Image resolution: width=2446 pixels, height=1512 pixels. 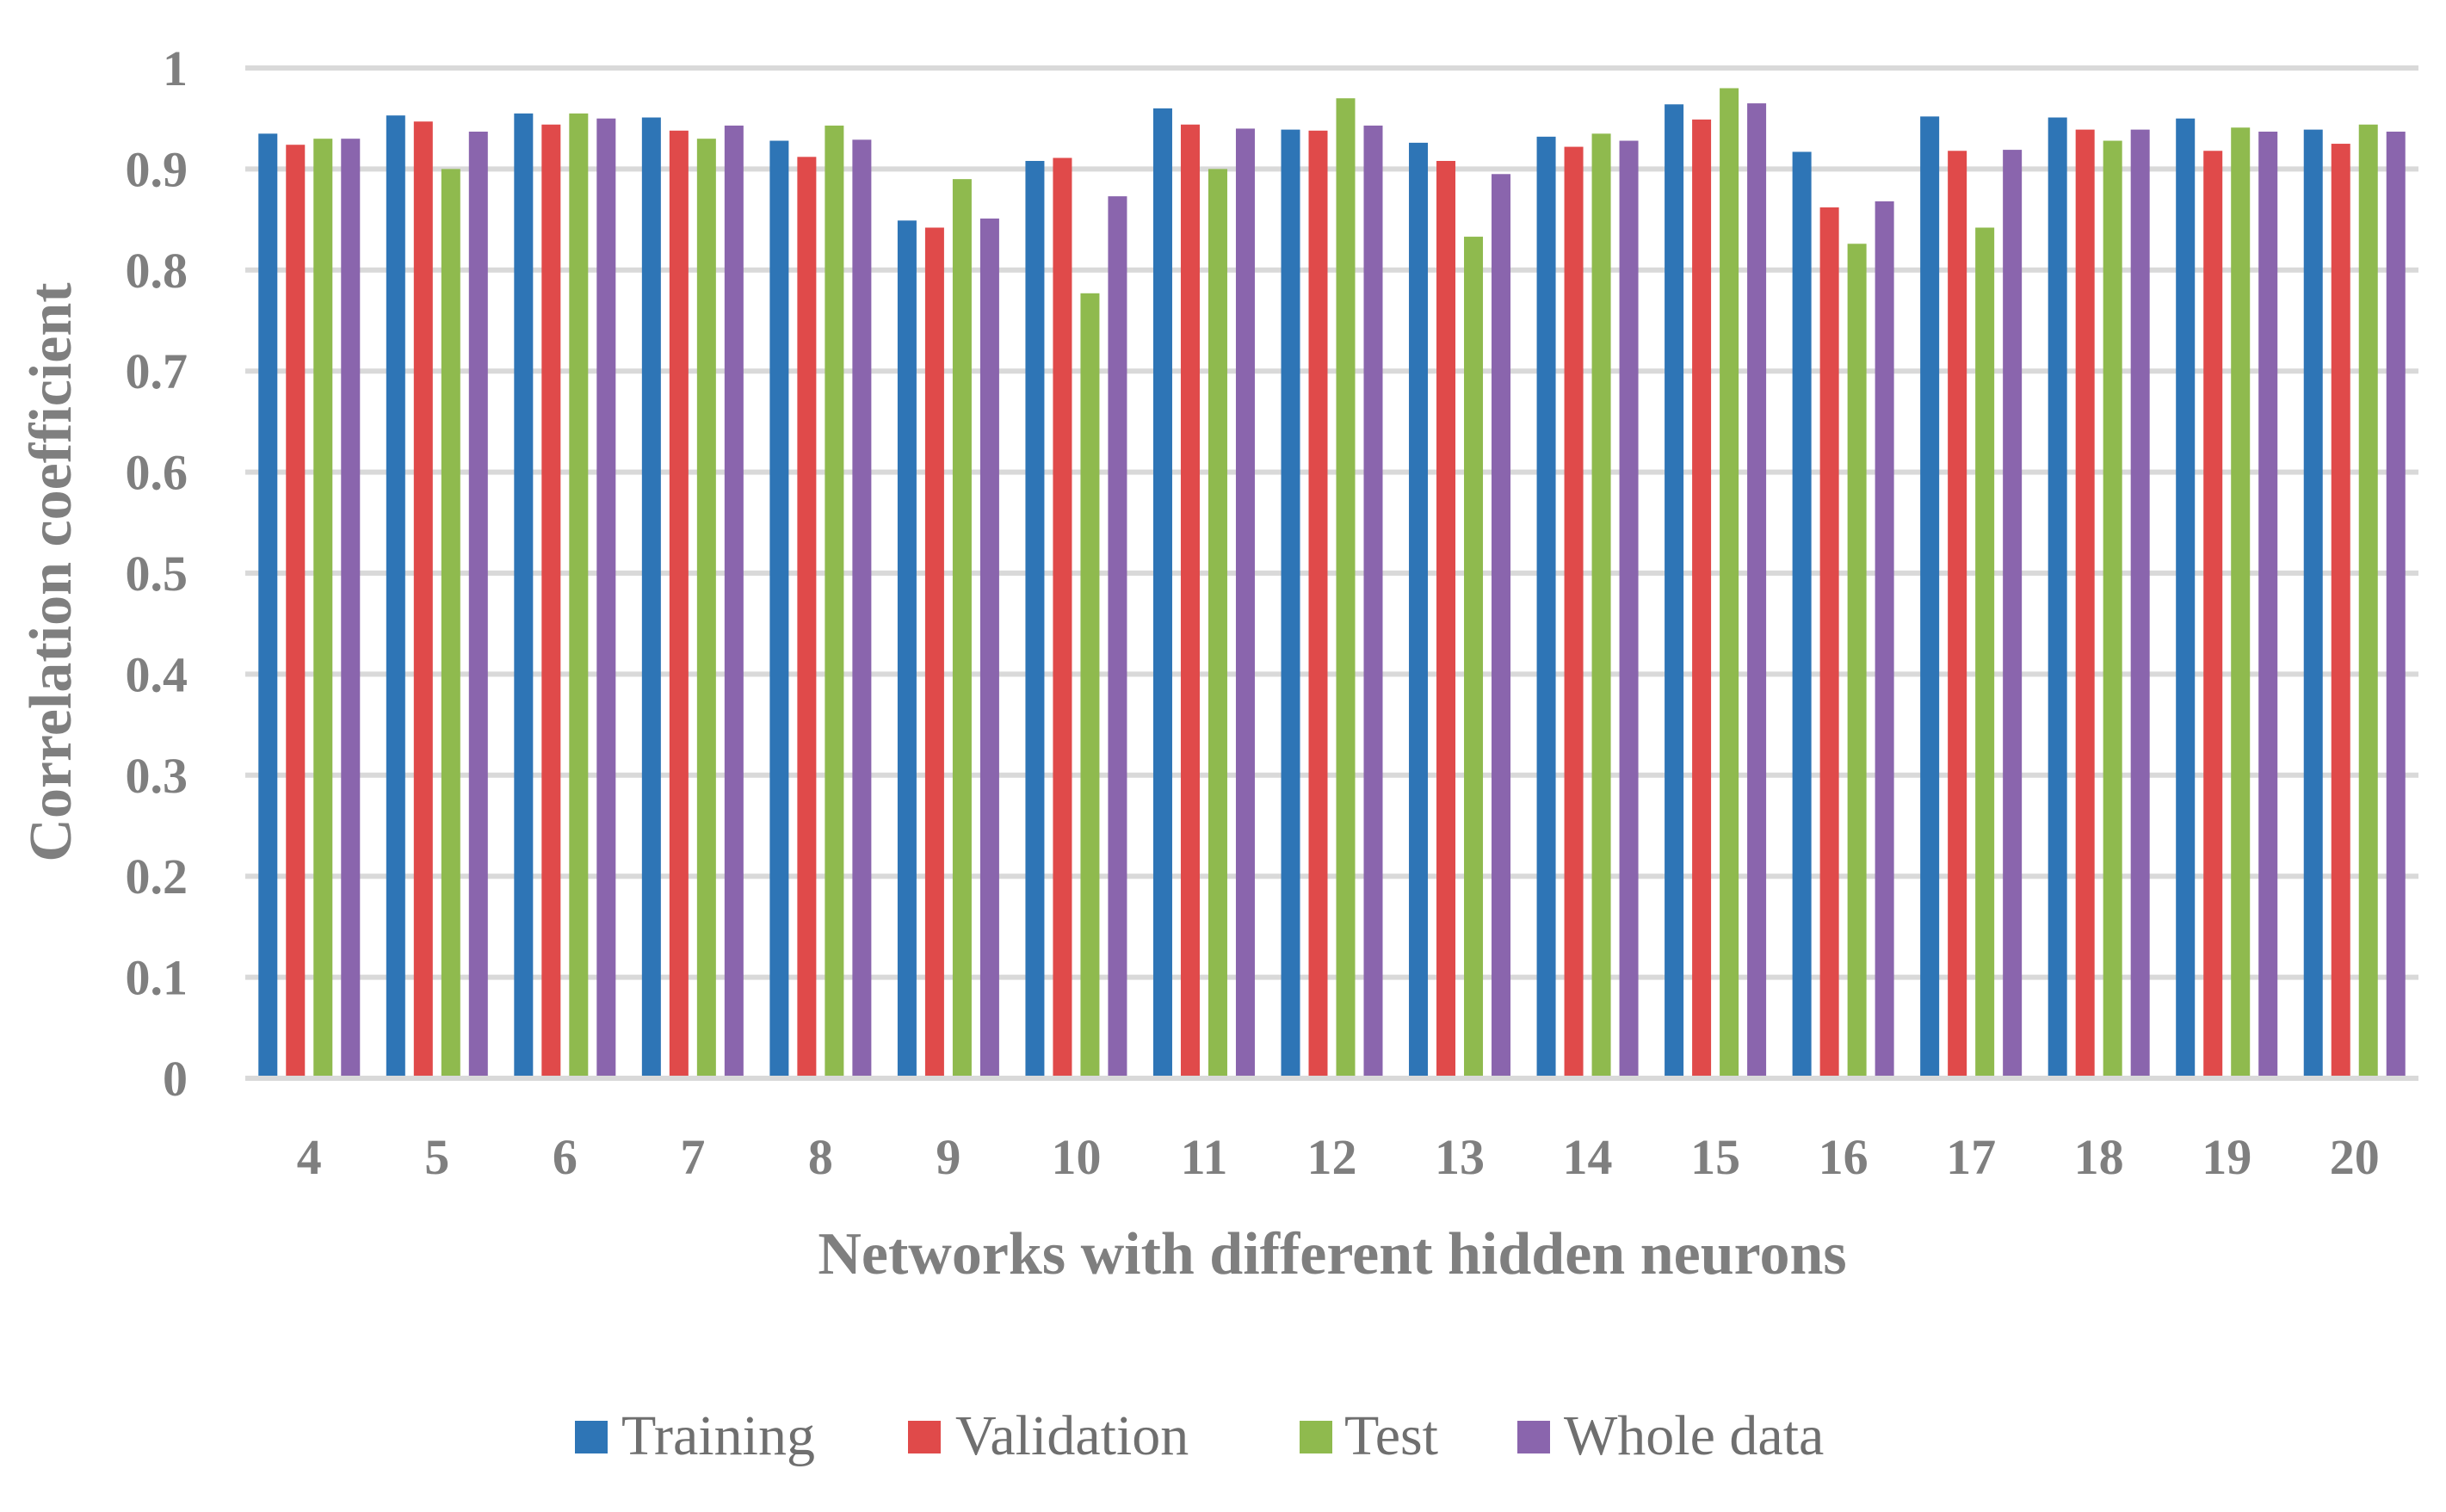 I want to click on legend-swatch-test, so click(x=1316, y=1437).